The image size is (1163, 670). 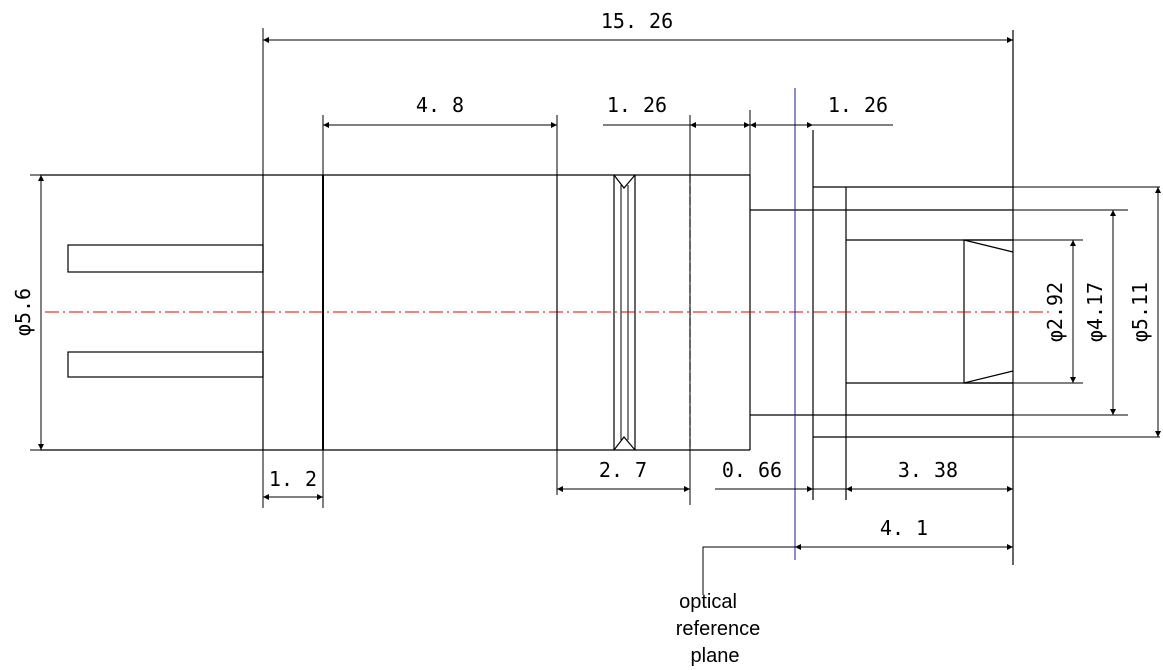 I want to click on dim-plane-to-end: 4. 1, so click(x=904, y=528).